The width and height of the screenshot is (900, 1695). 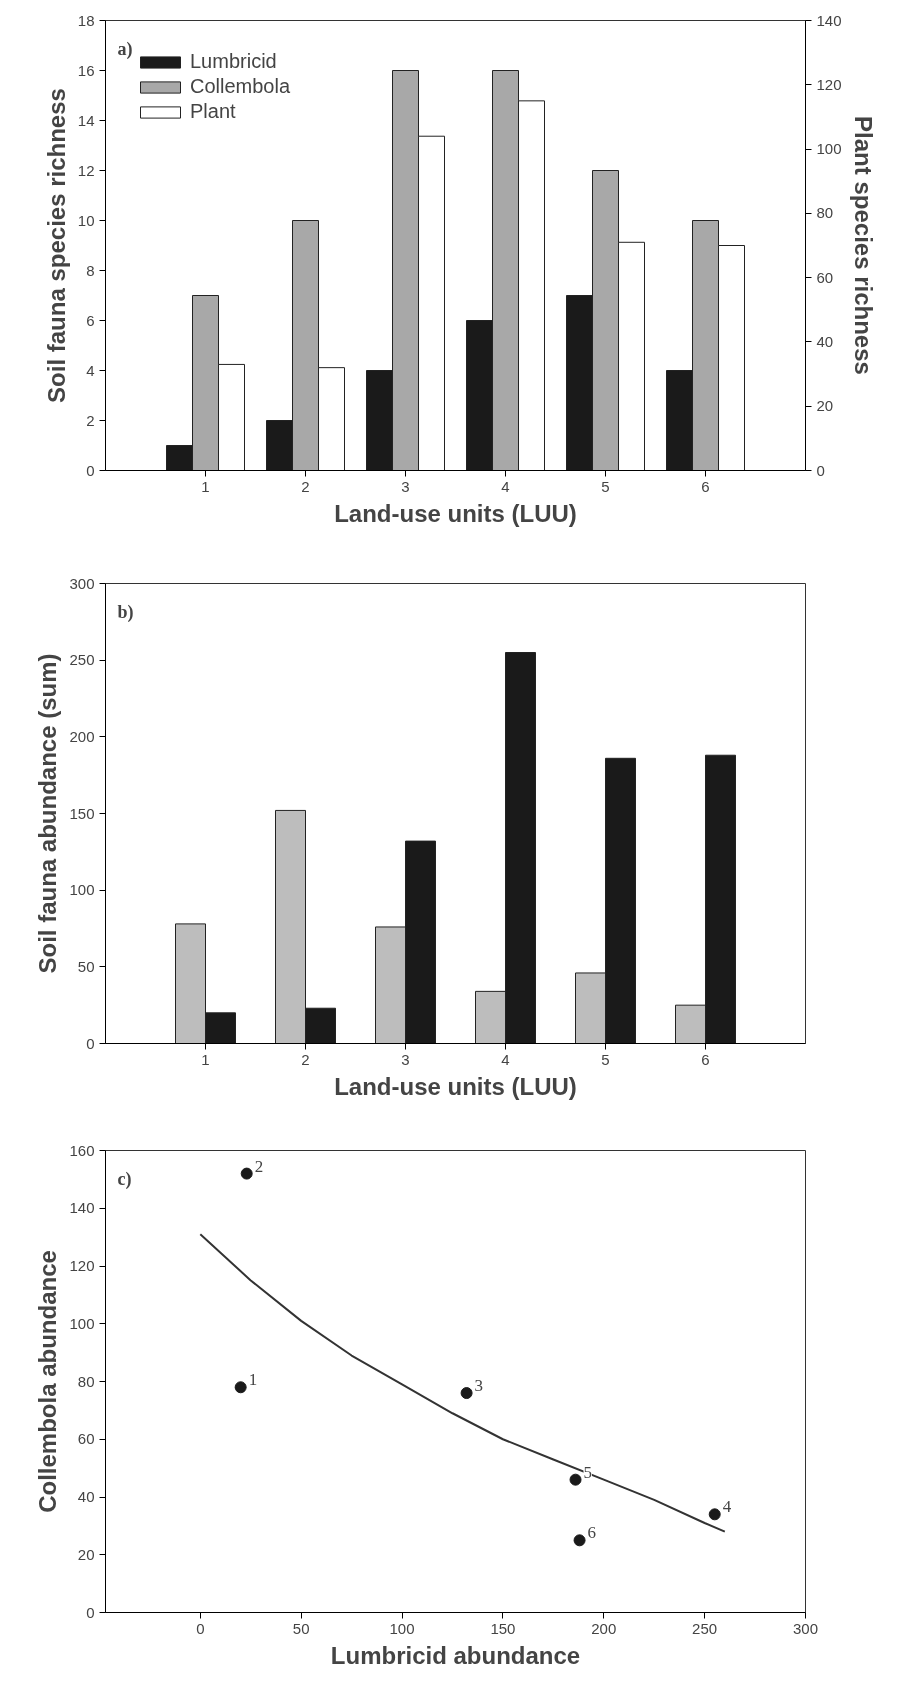 I want to click on x-axis-title: Lumbricid abundance, so click(x=455, y=1655).